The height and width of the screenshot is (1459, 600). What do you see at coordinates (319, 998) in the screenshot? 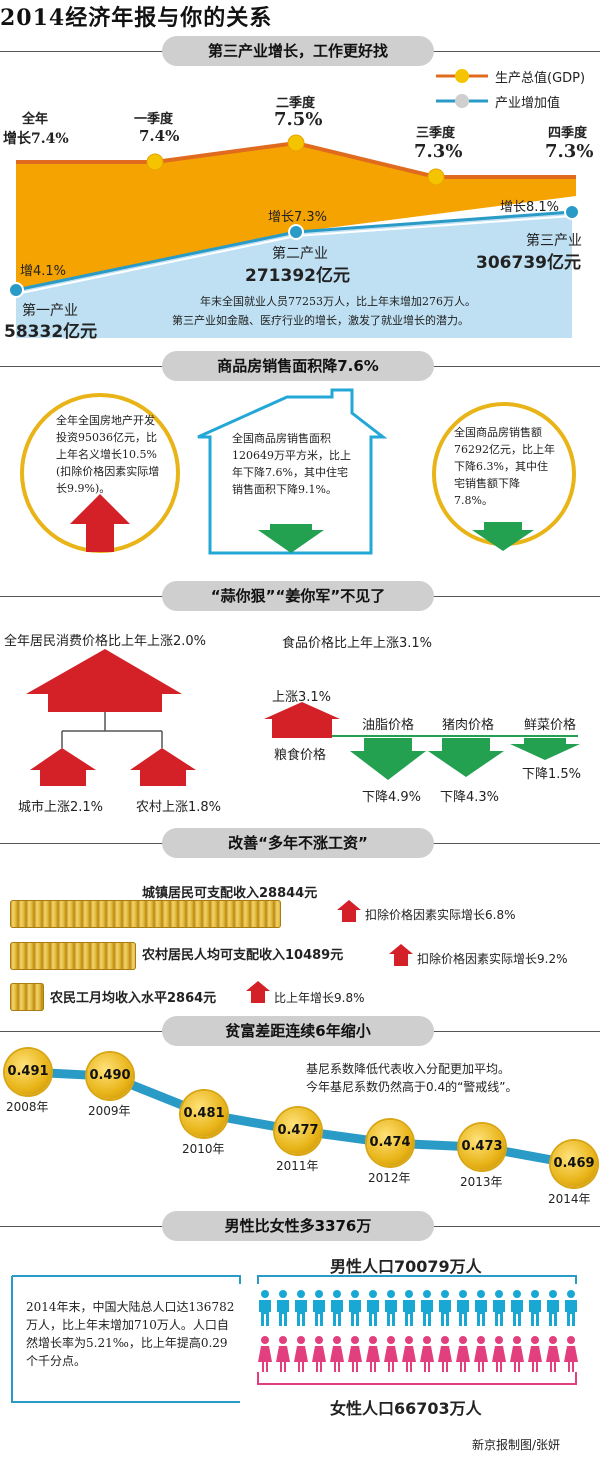
I see `income-migrant-growth: 比上年增长9.8%` at bounding box center [319, 998].